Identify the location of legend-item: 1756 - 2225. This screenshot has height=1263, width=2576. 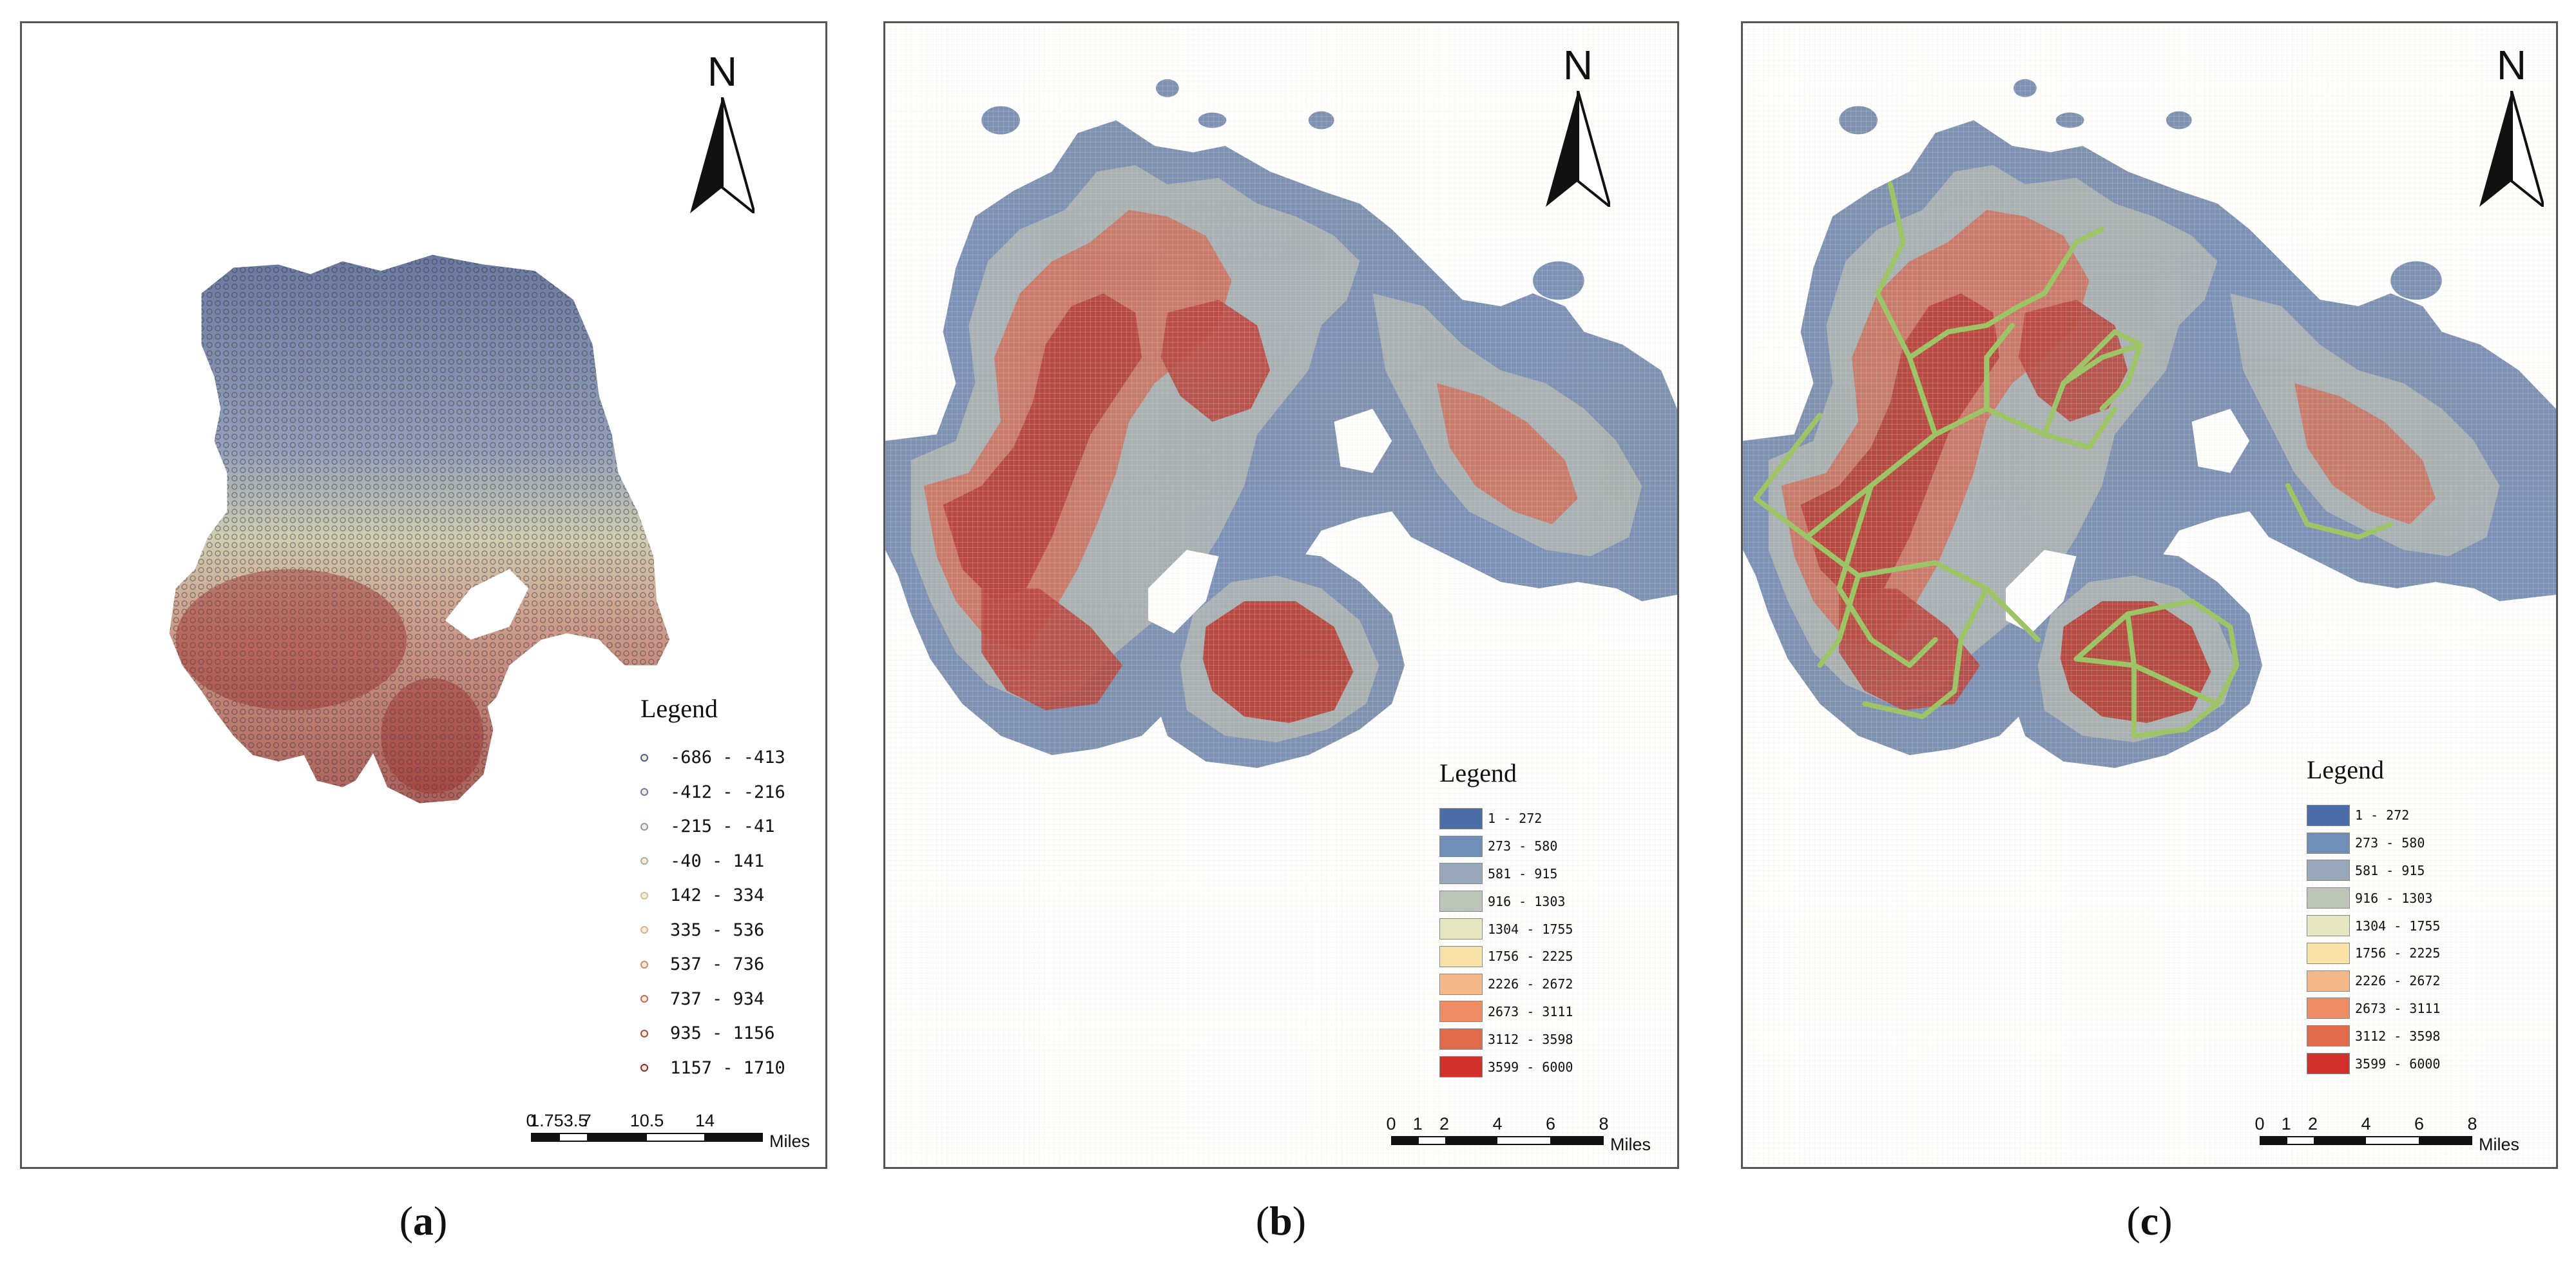
(1506, 956).